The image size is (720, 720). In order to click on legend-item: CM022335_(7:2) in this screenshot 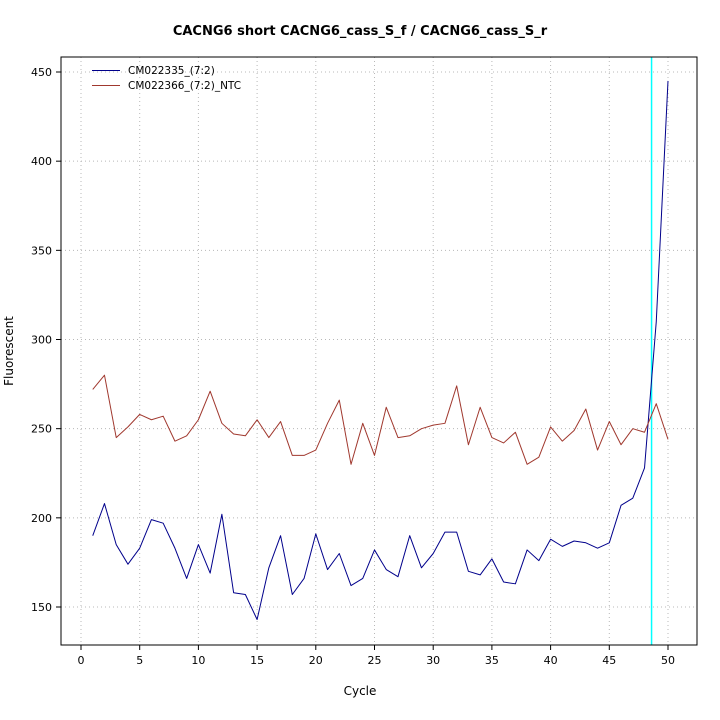, I will do `click(166, 70)`.